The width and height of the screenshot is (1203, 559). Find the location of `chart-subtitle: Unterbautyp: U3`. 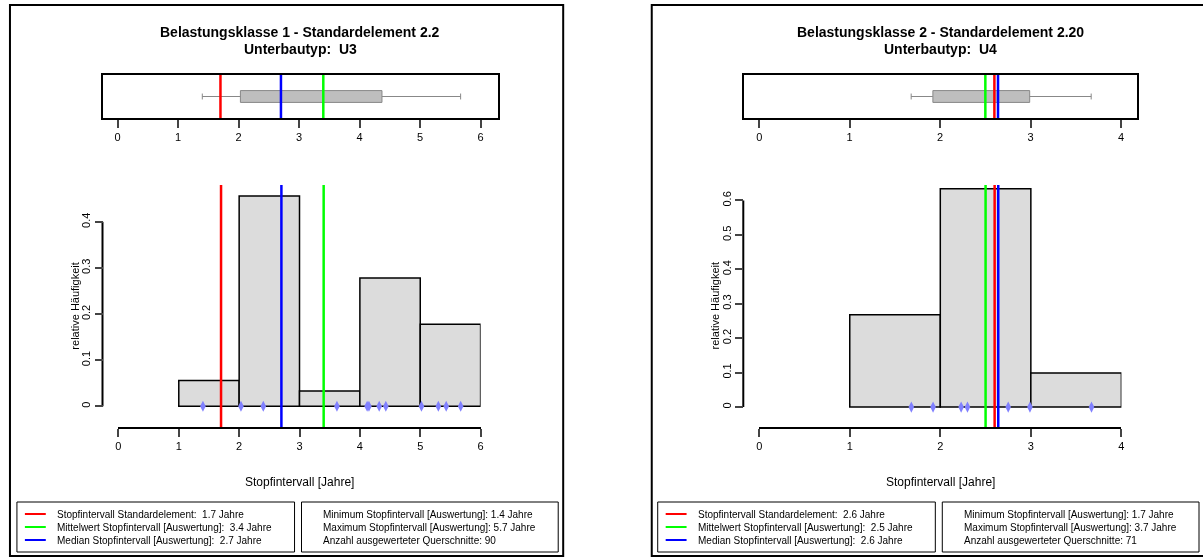

chart-subtitle: Unterbautyp: U3 is located at coordinates (300, 49).